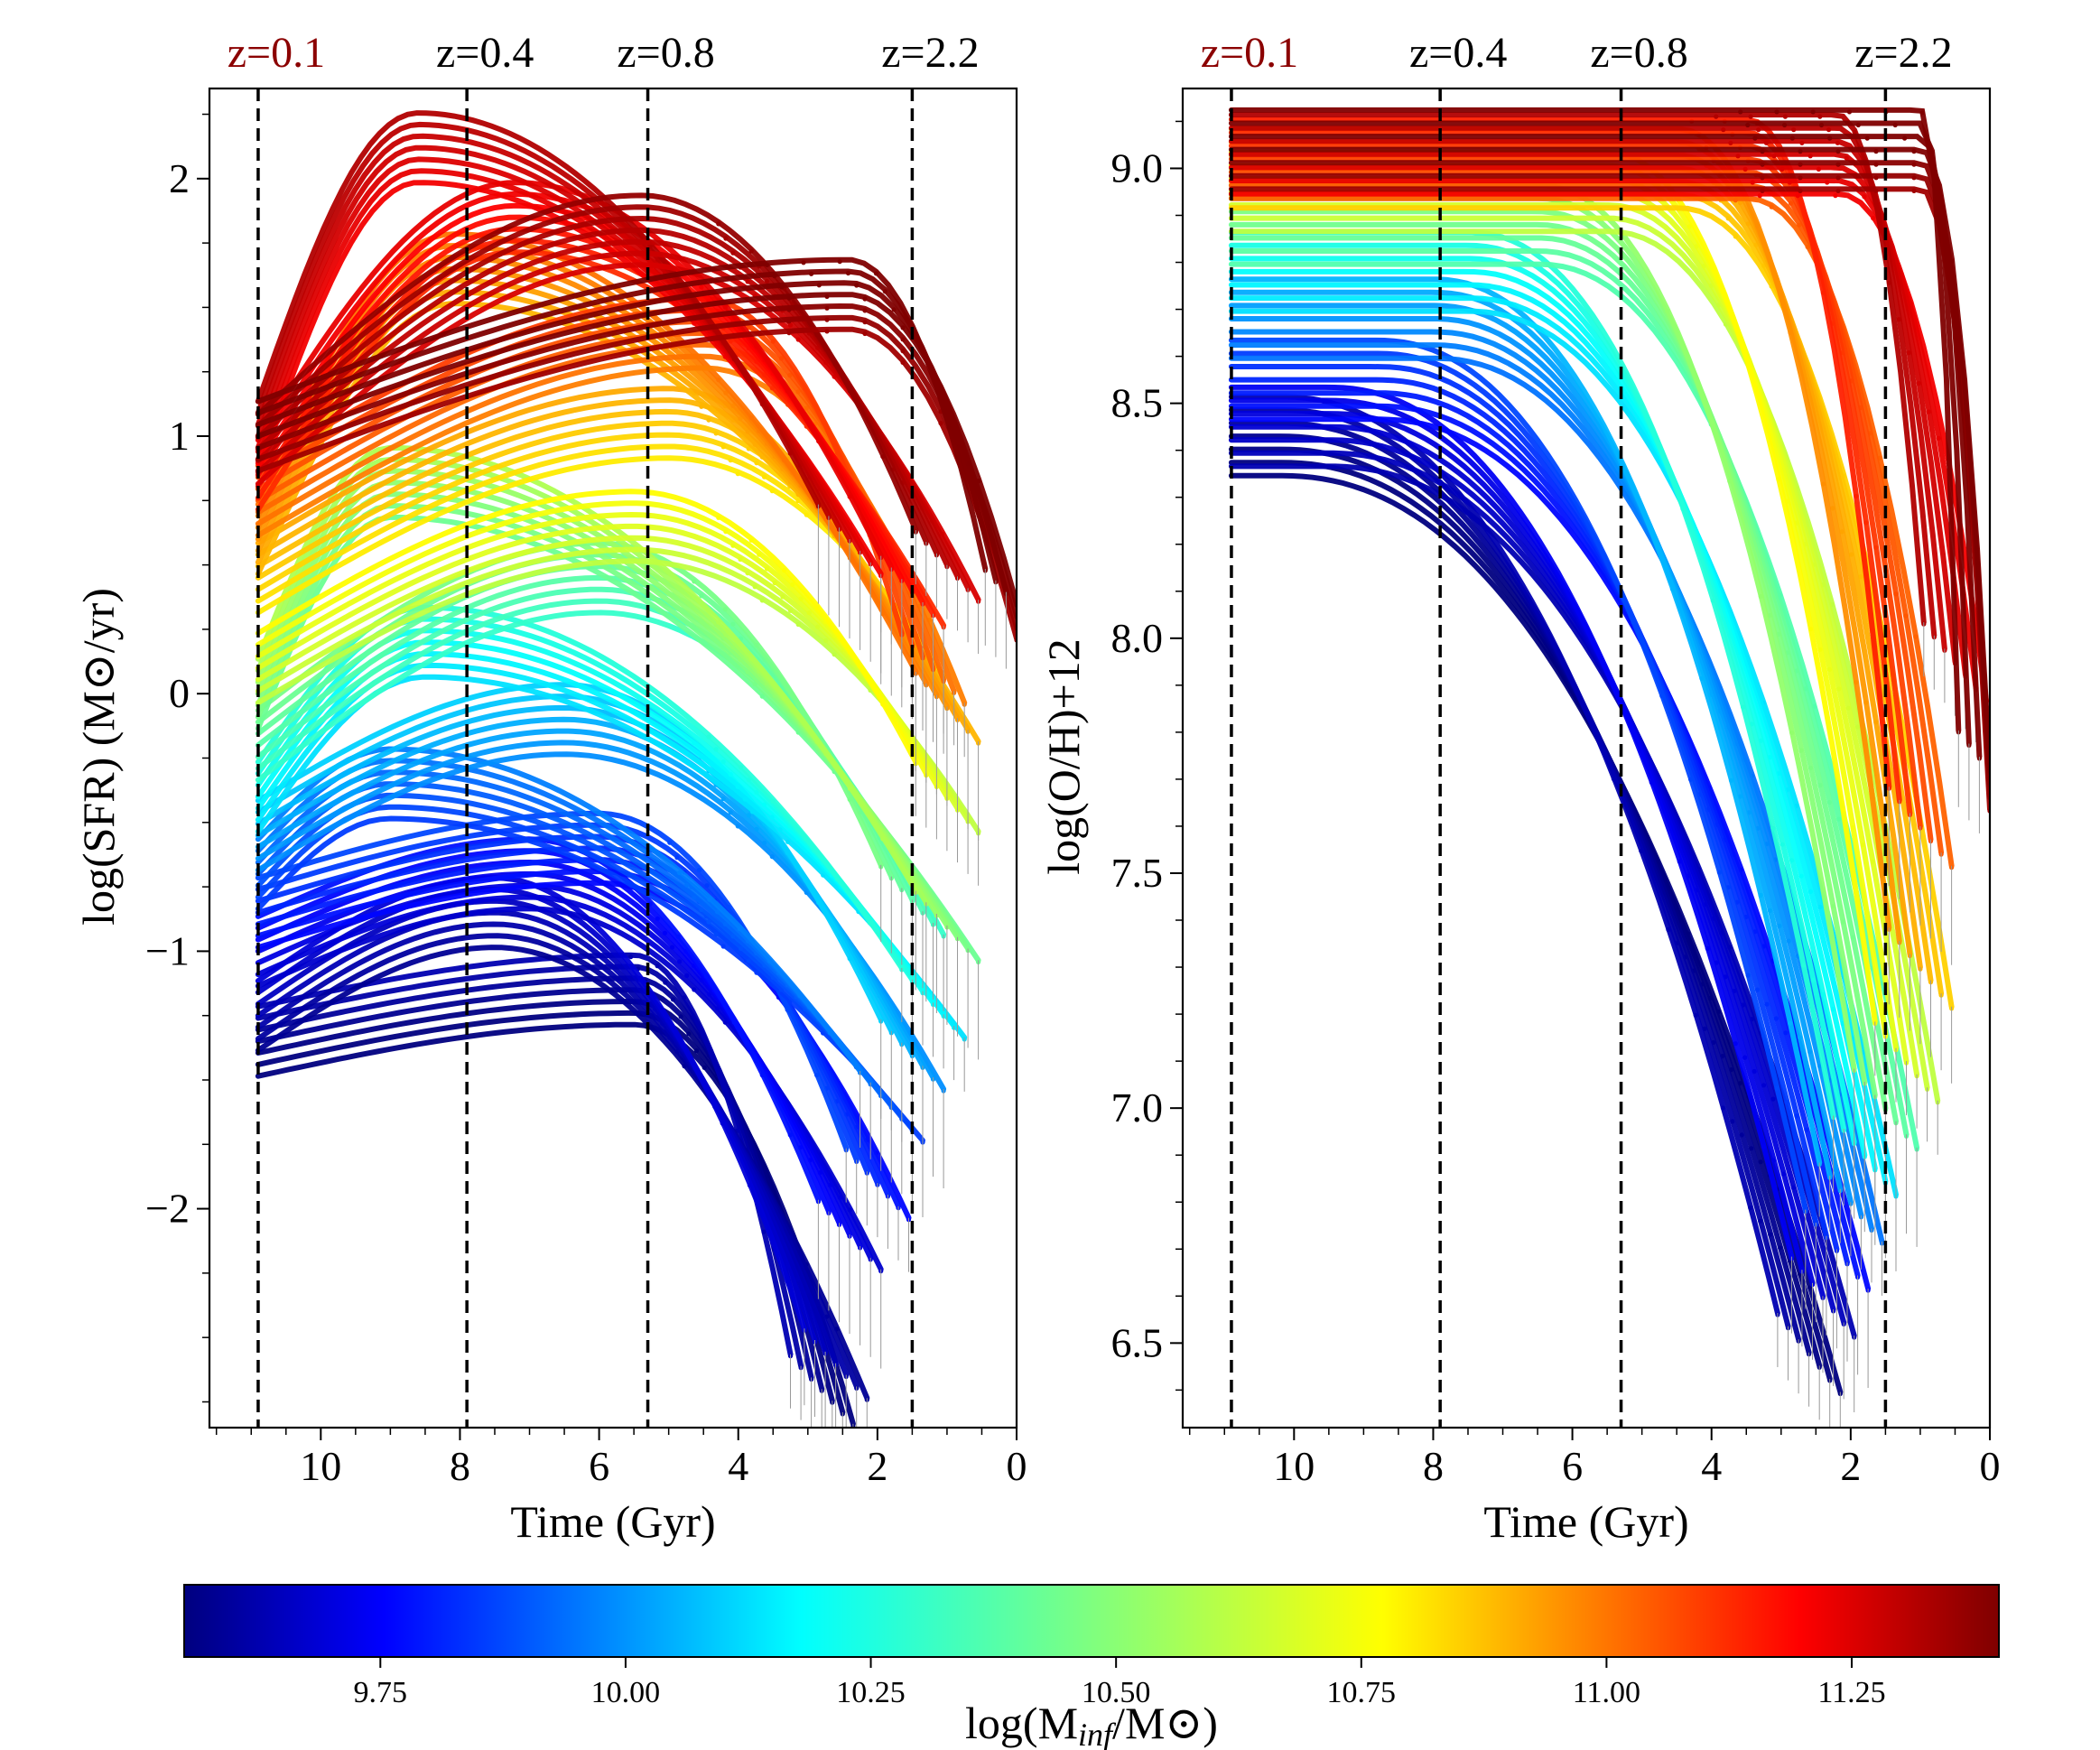  Describe the element at coordinates (930, 53) in the screenshot. I see `redshift-label: z=2.2` at that location.